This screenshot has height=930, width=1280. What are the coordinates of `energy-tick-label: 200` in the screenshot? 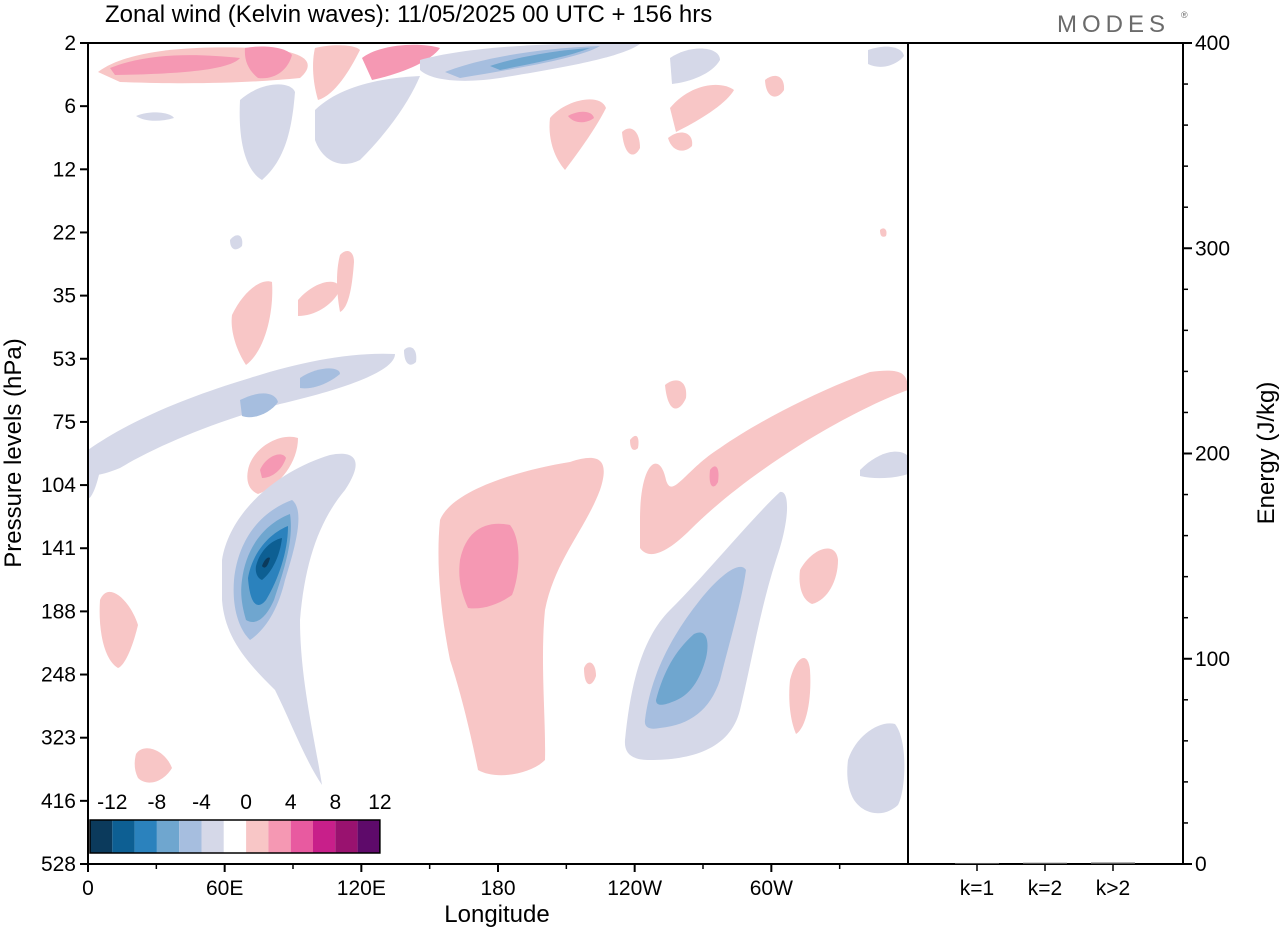 It's located at (1212, 454).